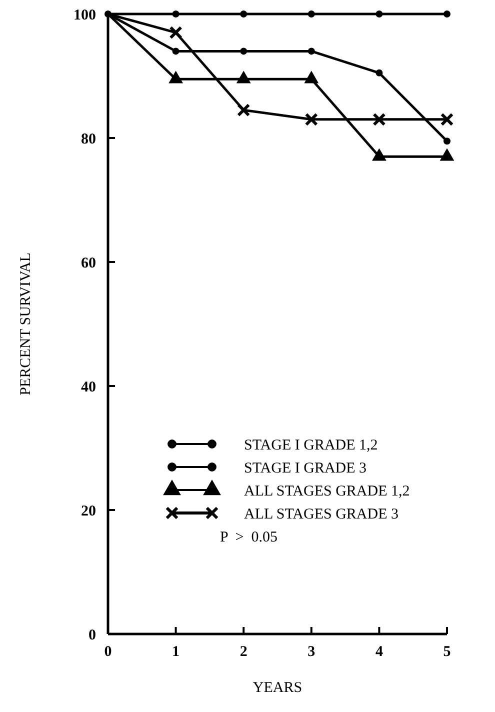 Image resolution: width=495 pixels, height=712 pixels. Describe the element at coordinates (311, 445) in the screenshot. I see `legend-label: STAGE I GRADE 1,2` at that location.